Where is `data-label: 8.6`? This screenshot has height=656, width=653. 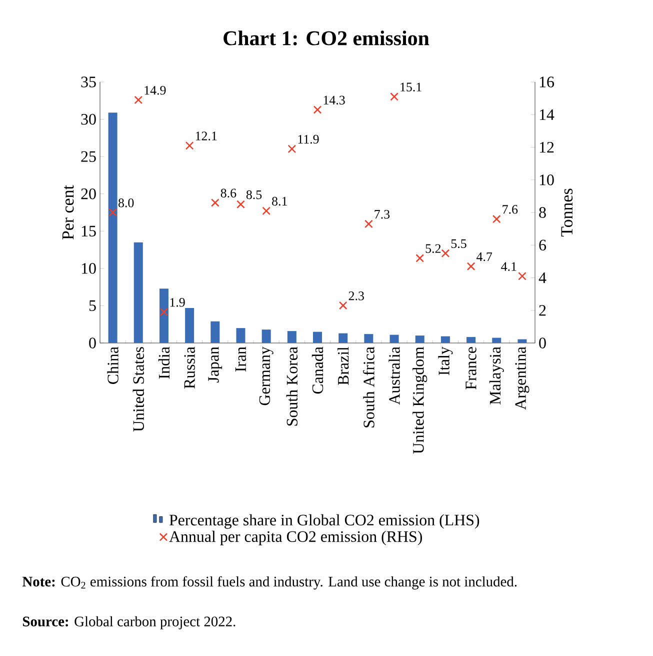 data-label: 8.6 is located at coordinates (228, 193).